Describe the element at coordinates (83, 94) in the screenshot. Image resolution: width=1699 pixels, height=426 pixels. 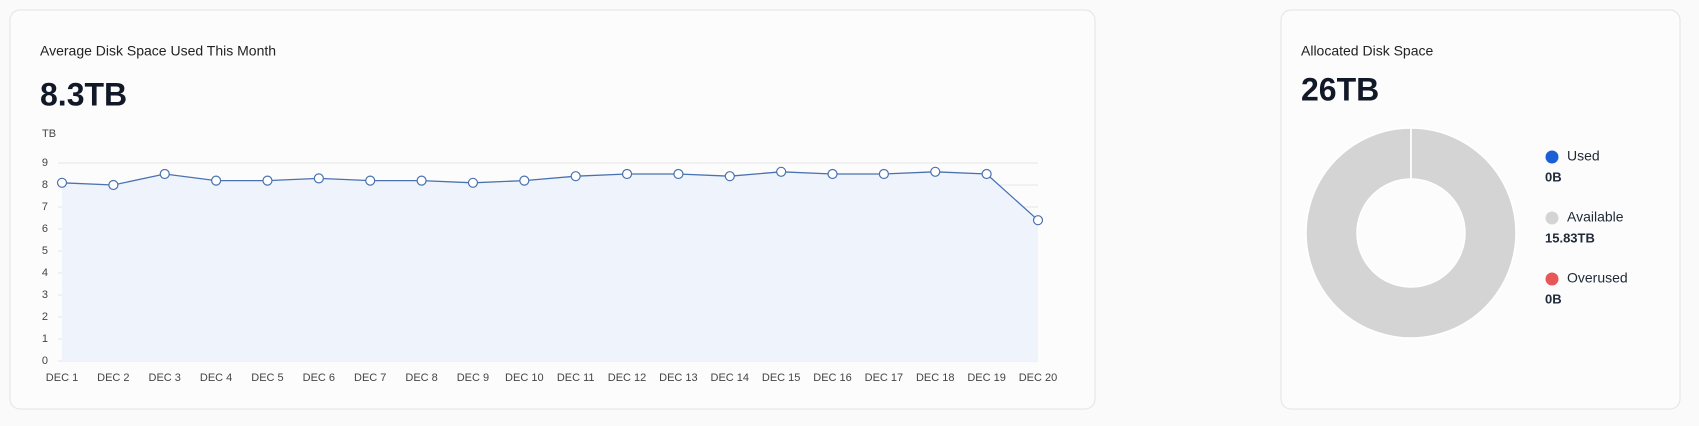
I see `summary-value: 8.3TB` at that location.